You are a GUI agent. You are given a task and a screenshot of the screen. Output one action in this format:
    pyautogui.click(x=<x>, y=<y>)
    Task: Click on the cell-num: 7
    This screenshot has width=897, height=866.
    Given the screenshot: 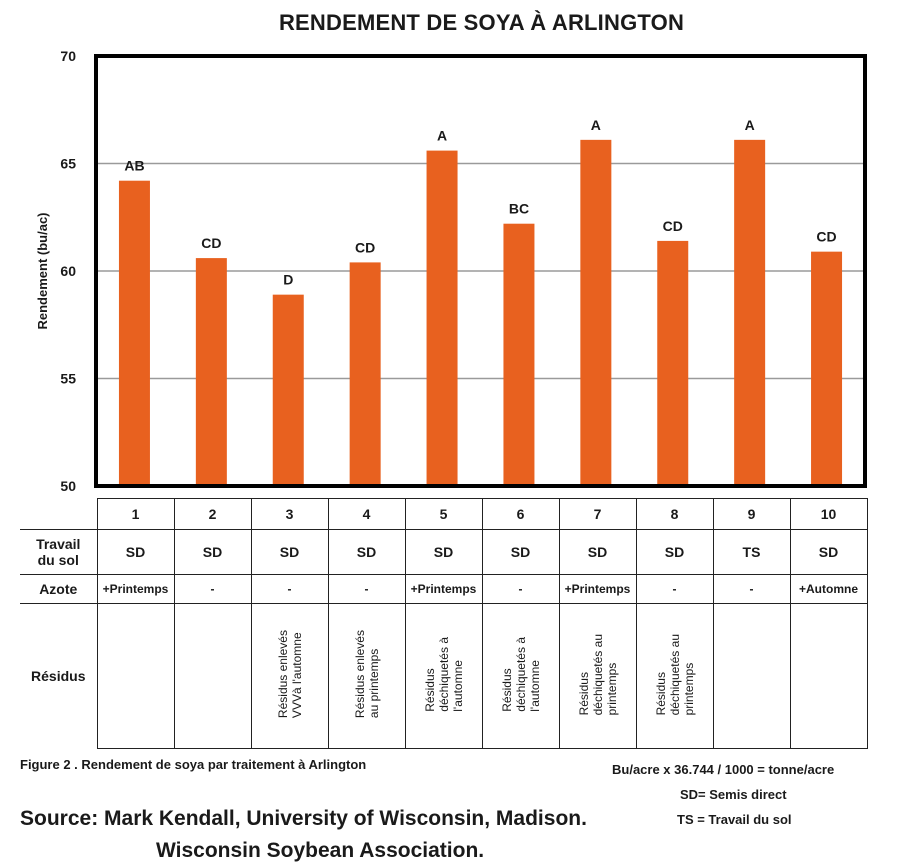 What is the action you would take?
    pyautogui.click(x=597, y=514)
    